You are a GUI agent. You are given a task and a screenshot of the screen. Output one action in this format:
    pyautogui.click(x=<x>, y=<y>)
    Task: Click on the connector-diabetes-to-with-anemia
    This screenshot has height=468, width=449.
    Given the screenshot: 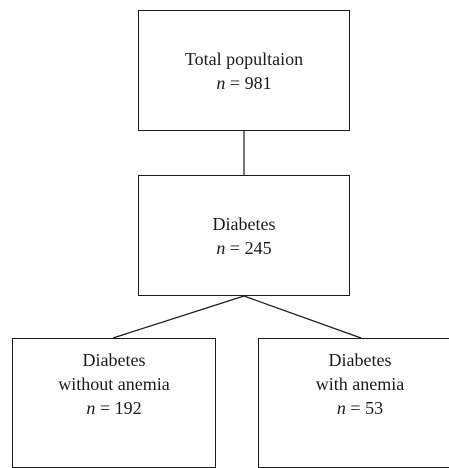 What is the action you would take?
    pyautogui.click(x=302, y=317)
    